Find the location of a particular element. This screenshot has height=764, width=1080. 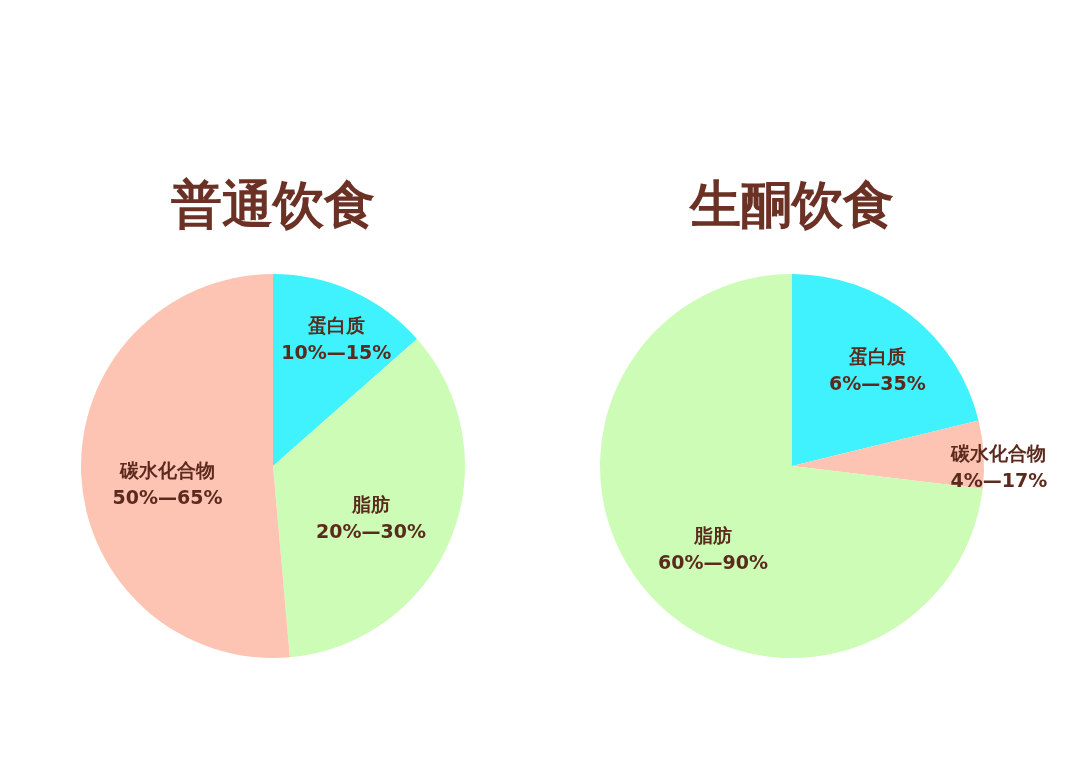

chart-title: 普通饮食 is located at coordinates (273, 204).